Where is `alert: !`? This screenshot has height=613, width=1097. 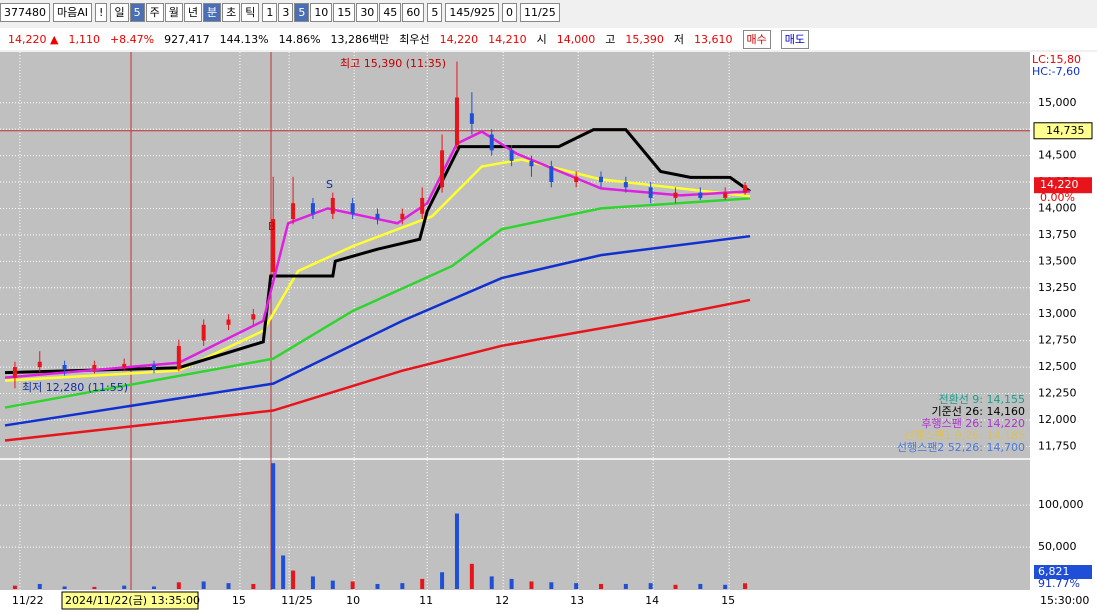
alert: ! is located at coordinates (101, 12).